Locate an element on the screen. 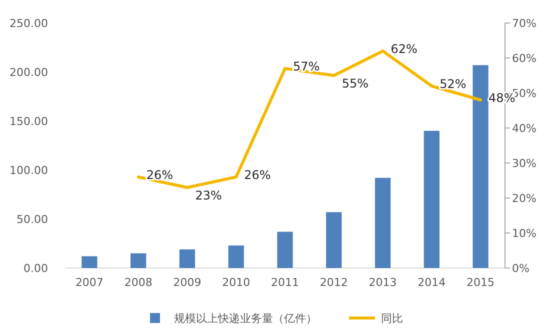 This screenshot has width=556, height=335. data-label: 57% is located at coordinates (306, 67).